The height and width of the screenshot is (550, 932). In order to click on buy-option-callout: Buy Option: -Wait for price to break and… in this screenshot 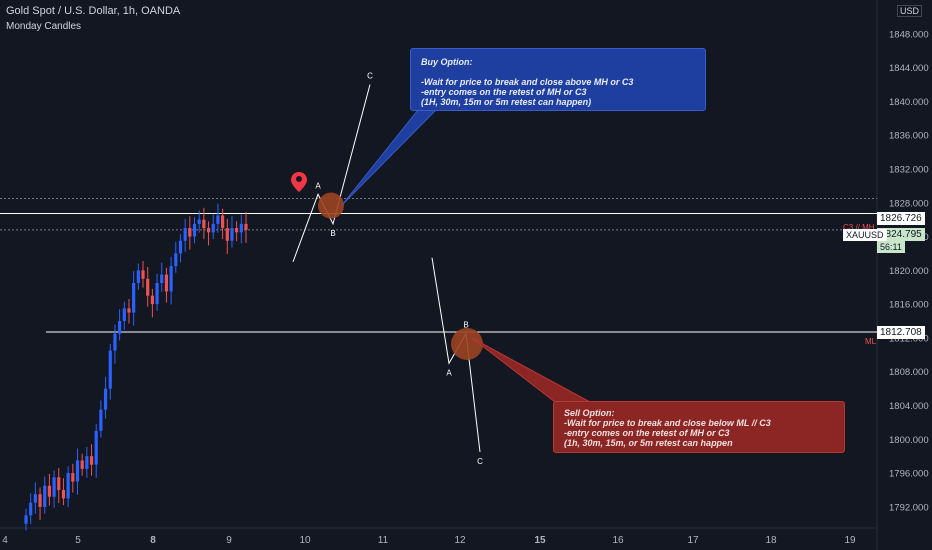, I will do `click(558, 79)`.